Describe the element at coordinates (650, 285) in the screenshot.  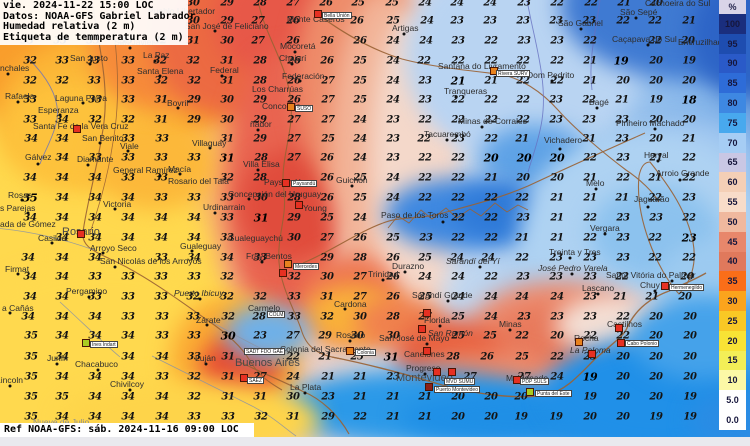
I see `city-label: Chuy` at that location.